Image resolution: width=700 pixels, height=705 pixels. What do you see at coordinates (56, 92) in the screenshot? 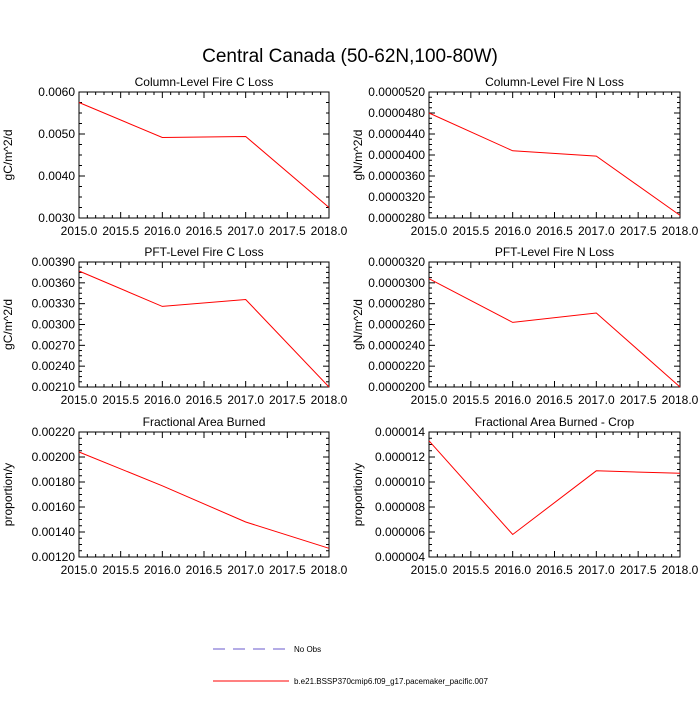
I see `y-tick-label: 0.0060` at bounding box center [56, 92].